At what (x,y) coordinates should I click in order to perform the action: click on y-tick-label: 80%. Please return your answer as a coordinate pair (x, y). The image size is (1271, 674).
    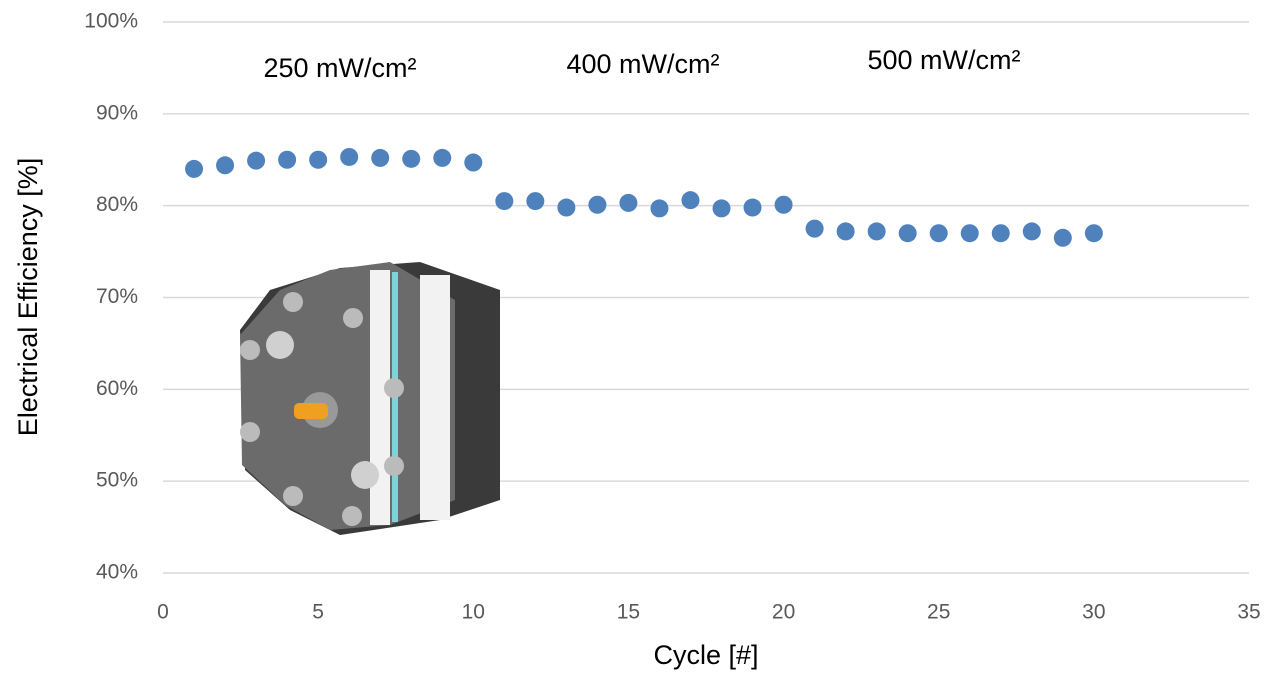
    Looking at the image, I should click on (117, 204).